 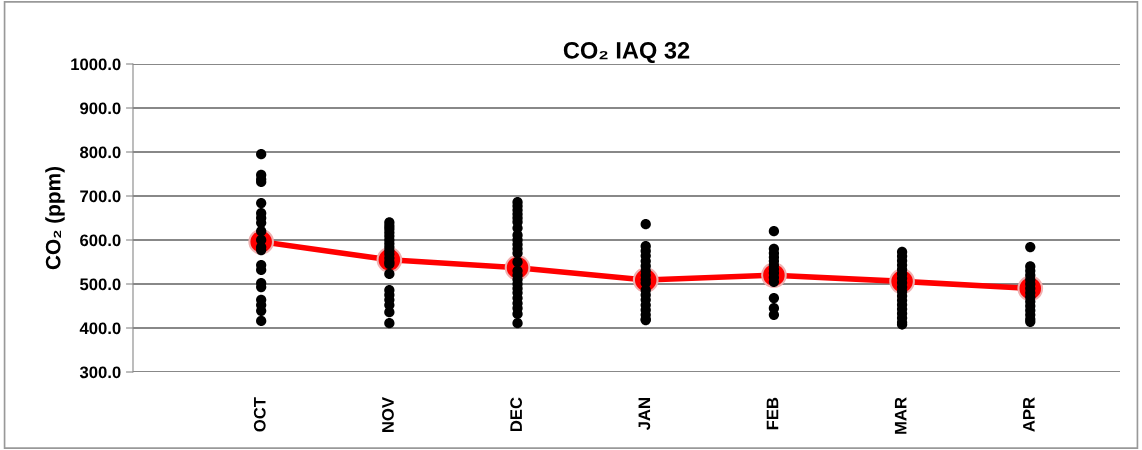 What do you see at coordinates (259, 414) in the screenshot?
I see `x-tick-label: OCT` at bounding box center [259, 414].